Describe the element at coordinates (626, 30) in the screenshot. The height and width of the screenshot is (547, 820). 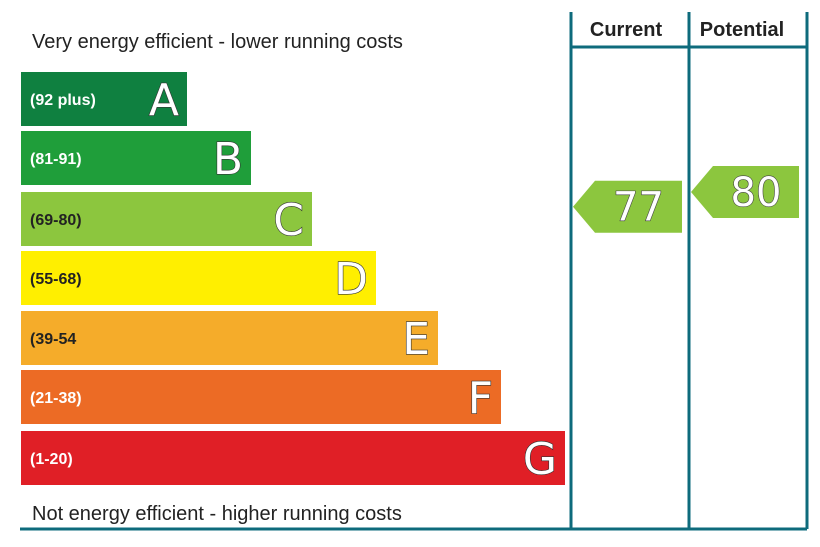
I see `current-column-heading: Current` at that location.